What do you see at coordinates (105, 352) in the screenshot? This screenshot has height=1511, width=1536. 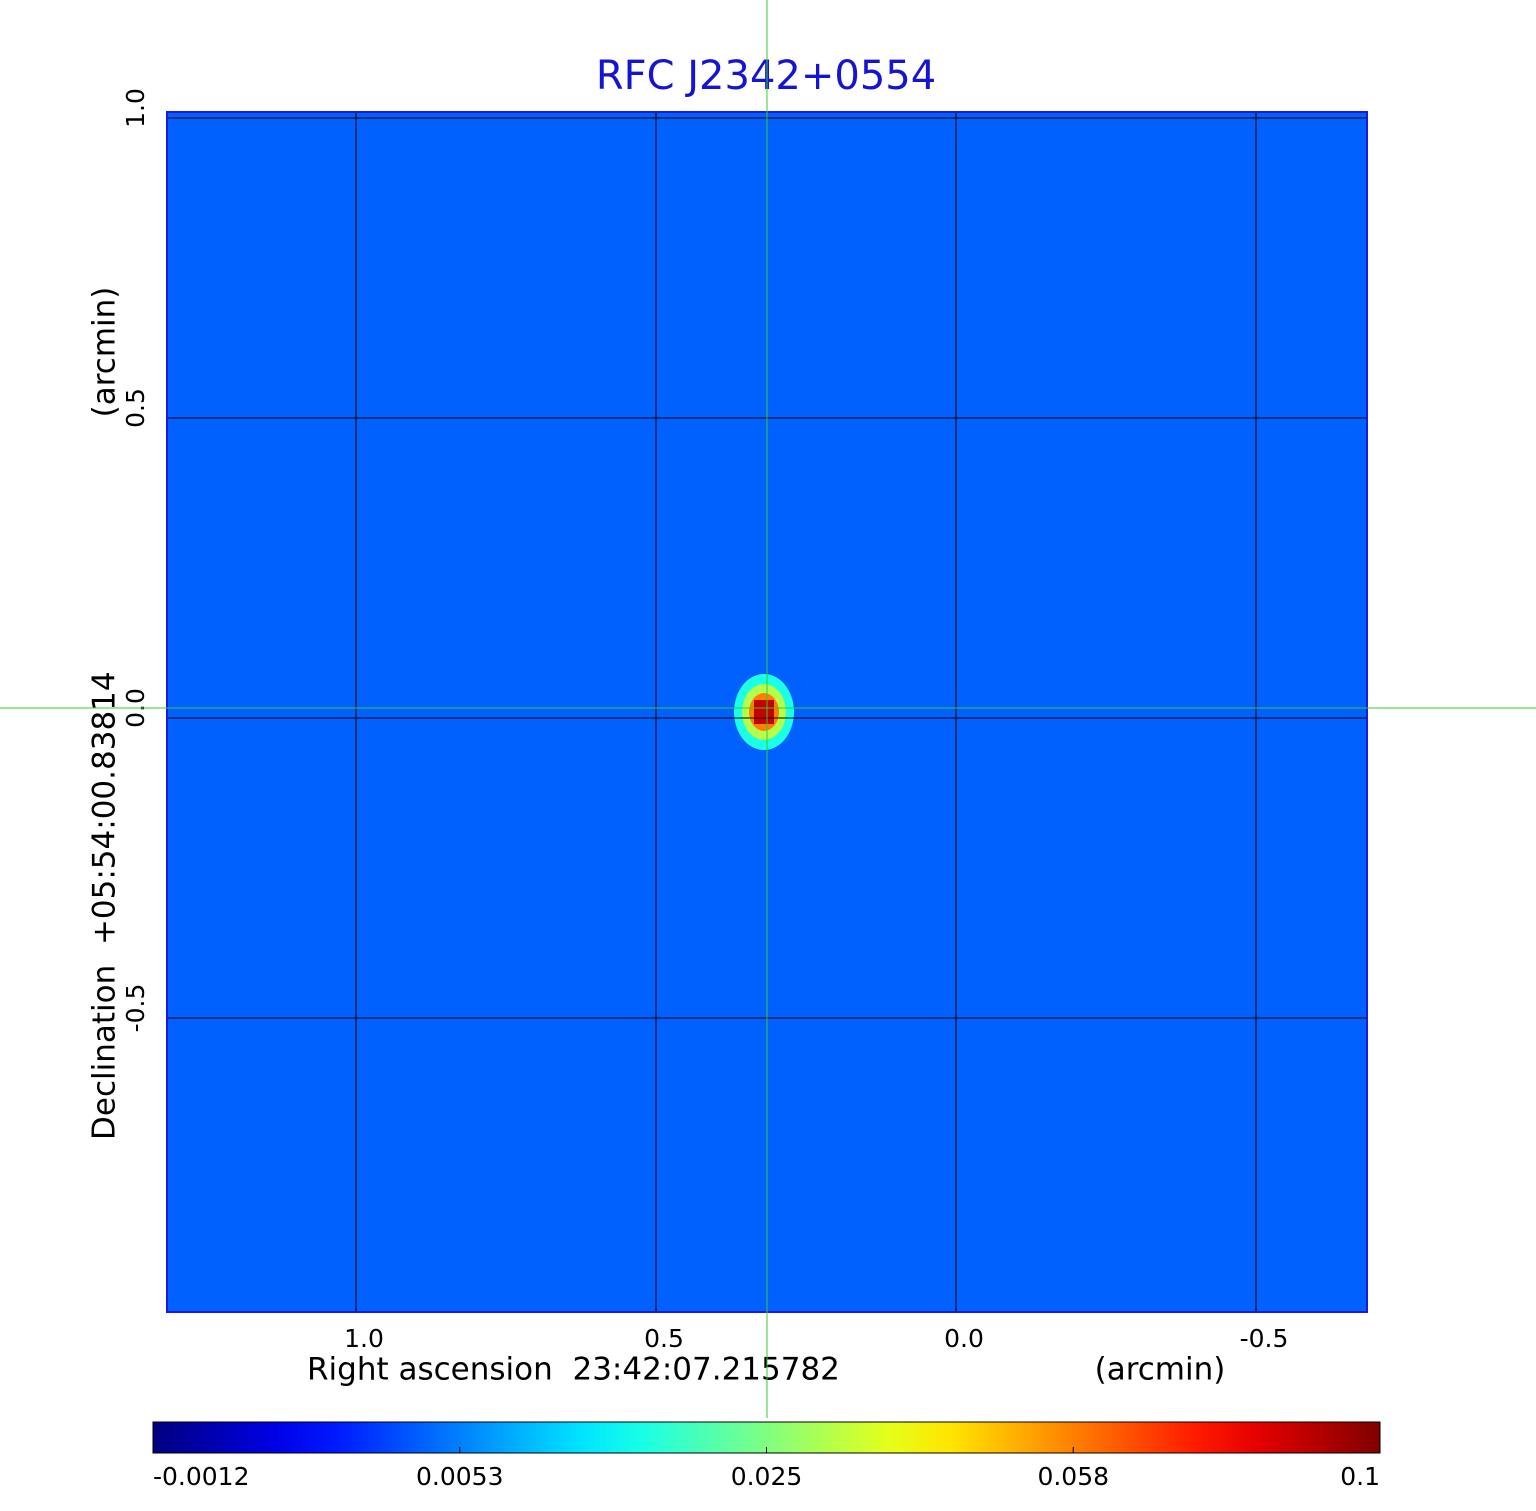 I see `y-axis-unit: (arcmin)` at bounding box center [105, 352].